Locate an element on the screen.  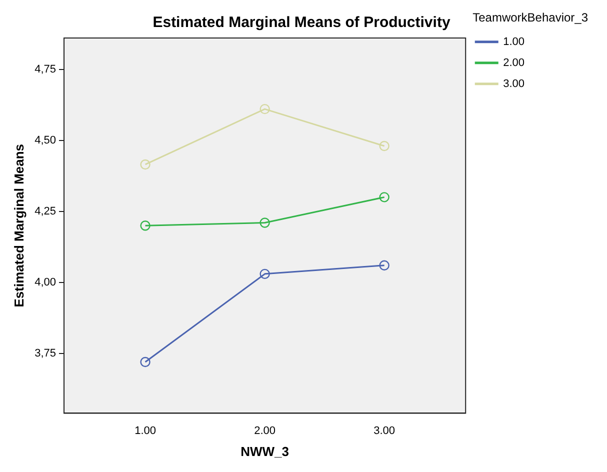
chart-title: Estimated Marginal Means of Productivity is located at coordinates (301, 23).